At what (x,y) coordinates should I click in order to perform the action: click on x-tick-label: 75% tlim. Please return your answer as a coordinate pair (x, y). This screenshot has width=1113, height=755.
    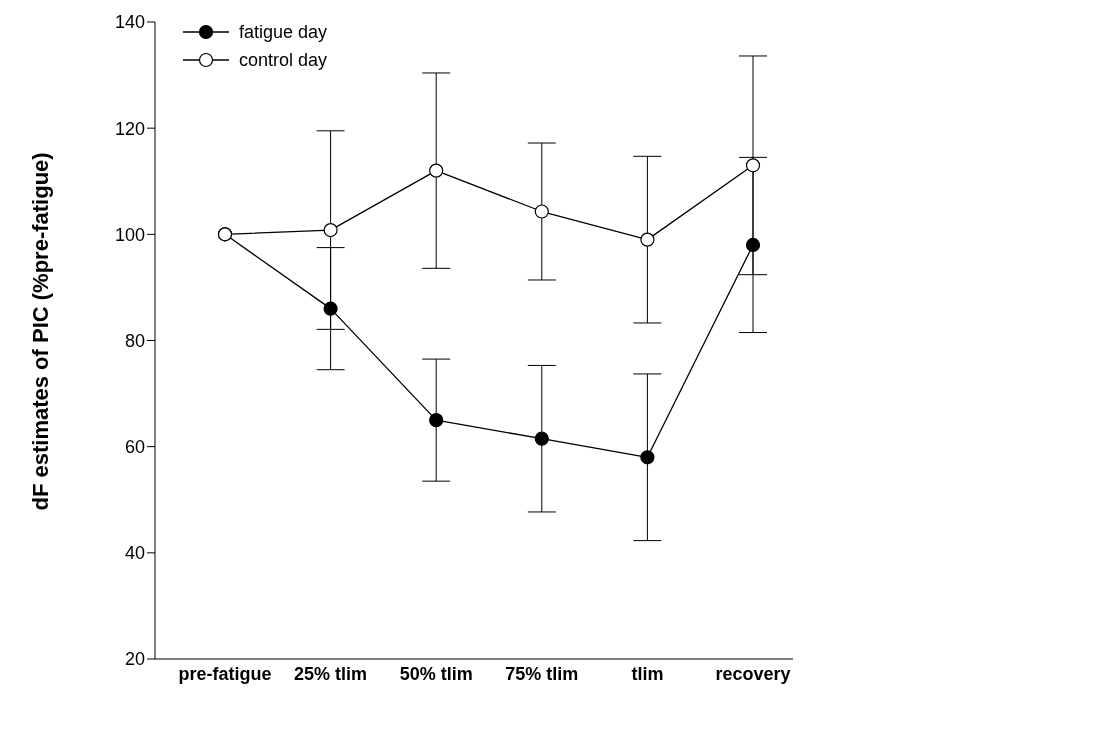
    Looking at the image, I should click on (542, 673).